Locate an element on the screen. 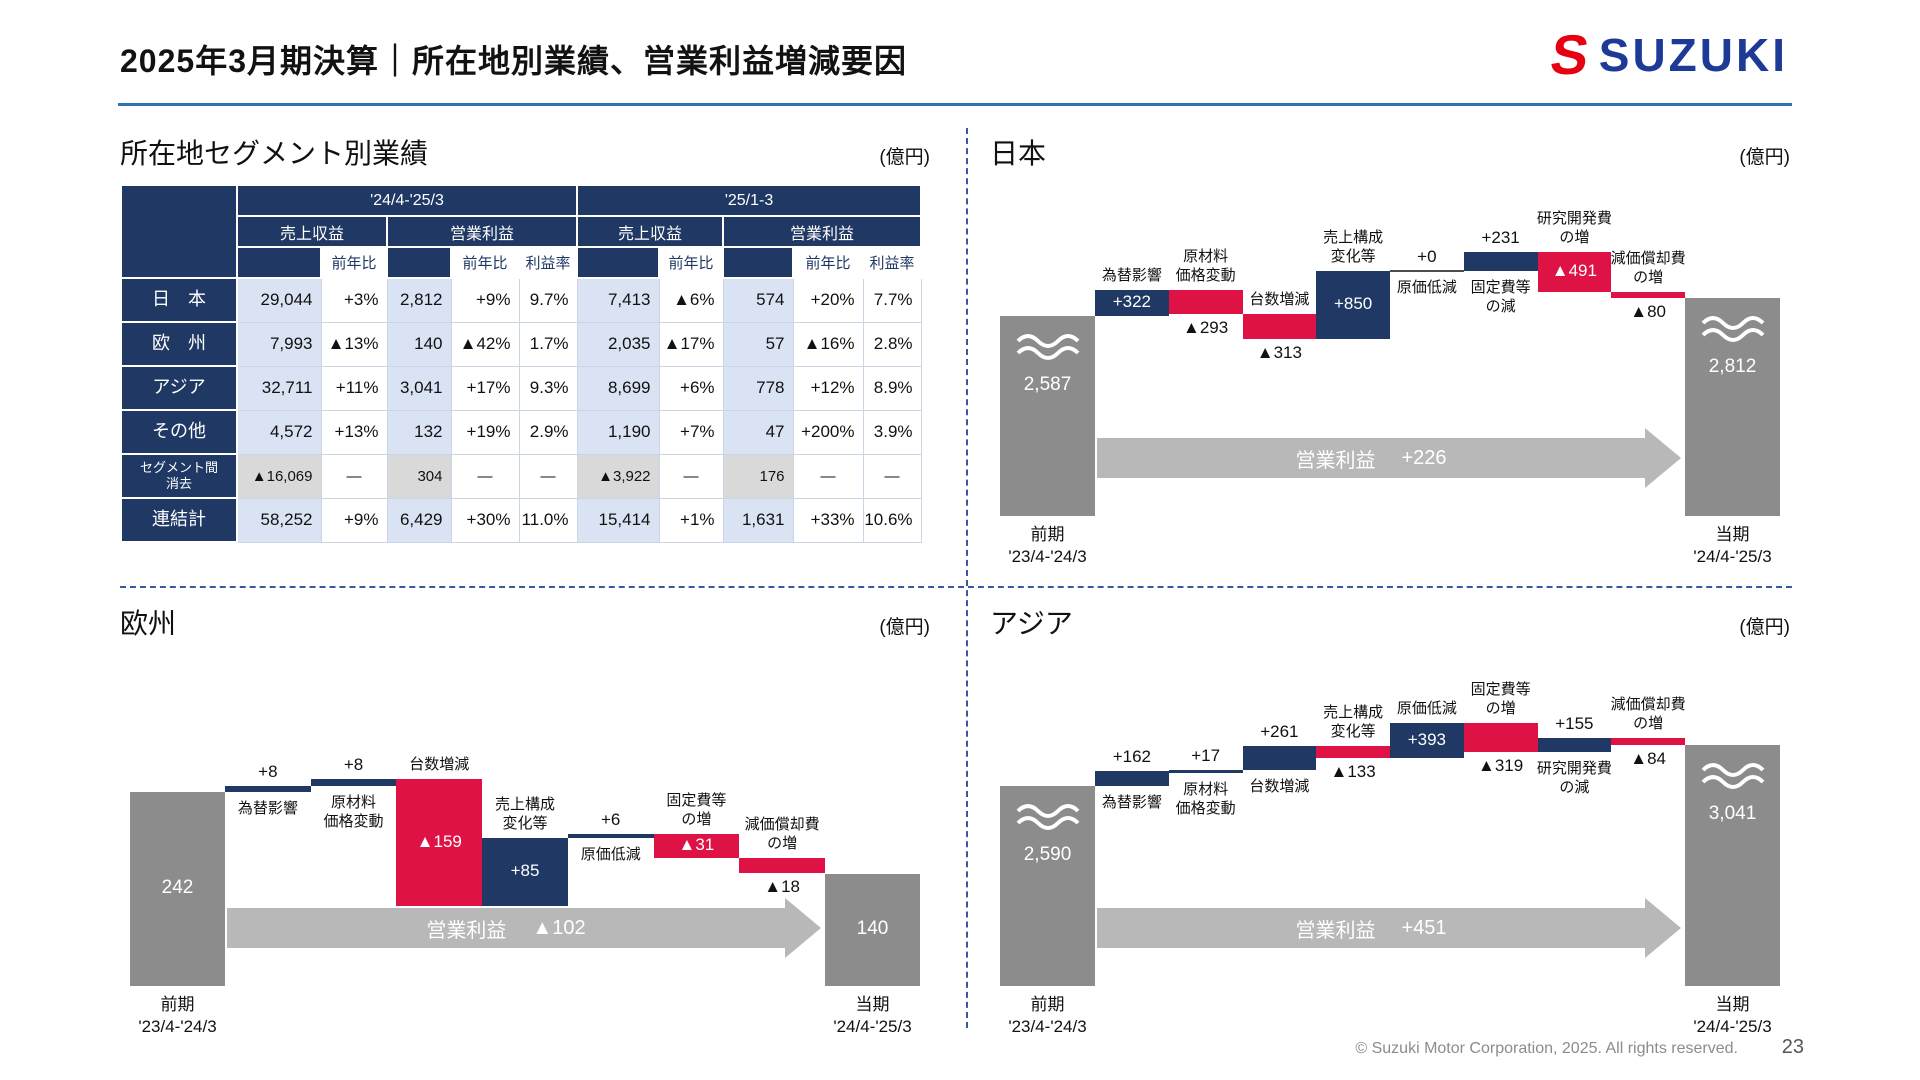 The width and height of the screenshot is (1920, 1080). summary-arrow: 営業利益 ▲102 is located at coordinates (506, 928).